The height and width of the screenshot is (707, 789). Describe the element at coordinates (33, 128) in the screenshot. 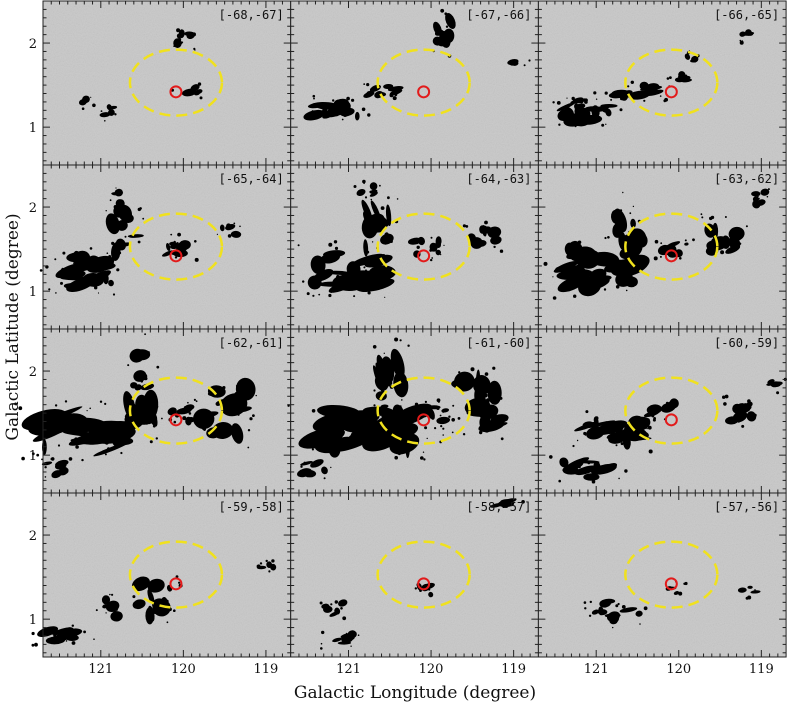

I see `y-tick-label: 1` at that location.